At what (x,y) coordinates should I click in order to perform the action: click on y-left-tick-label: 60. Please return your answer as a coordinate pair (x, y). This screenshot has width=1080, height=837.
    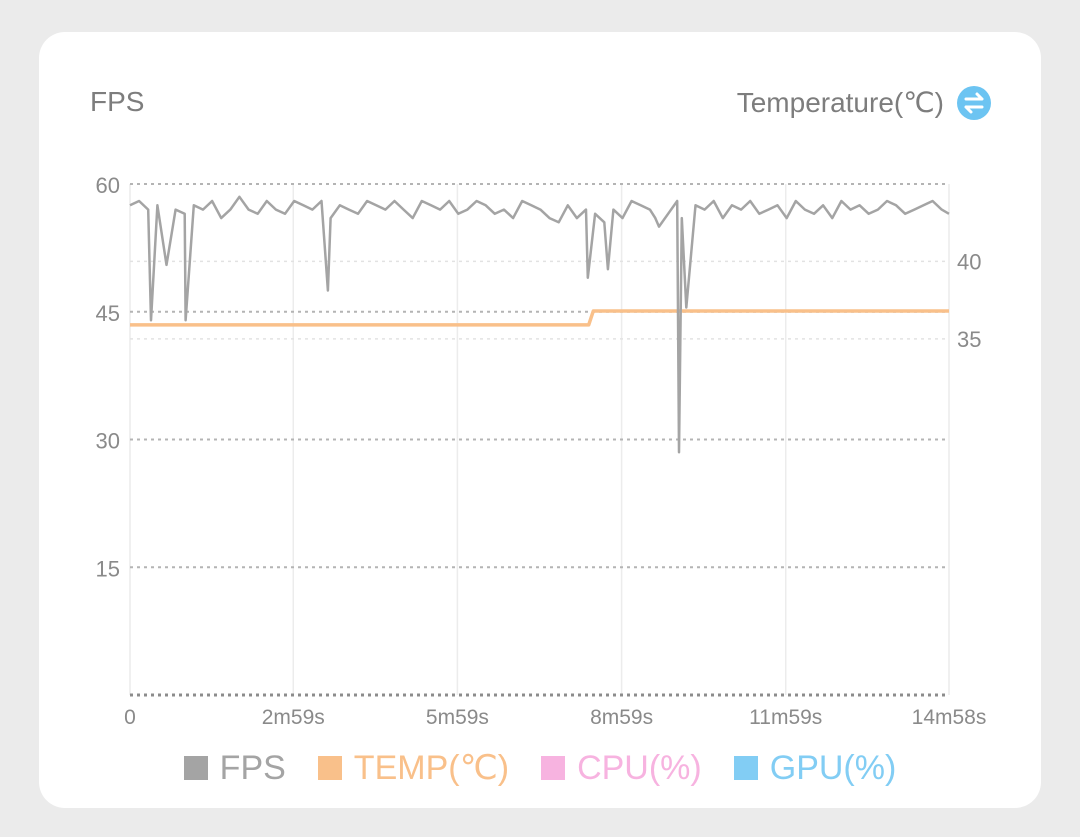
    Looking at the image, I should click on (108, 185).